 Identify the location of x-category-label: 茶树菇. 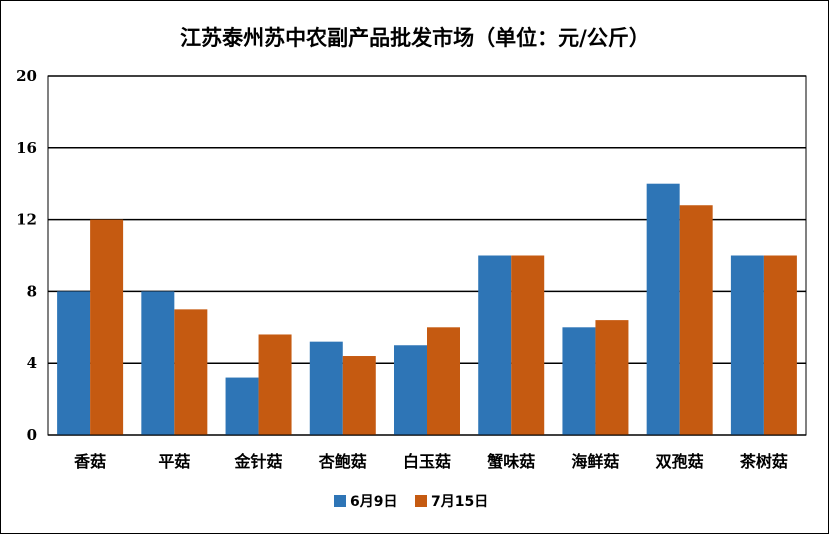
(763, 461).